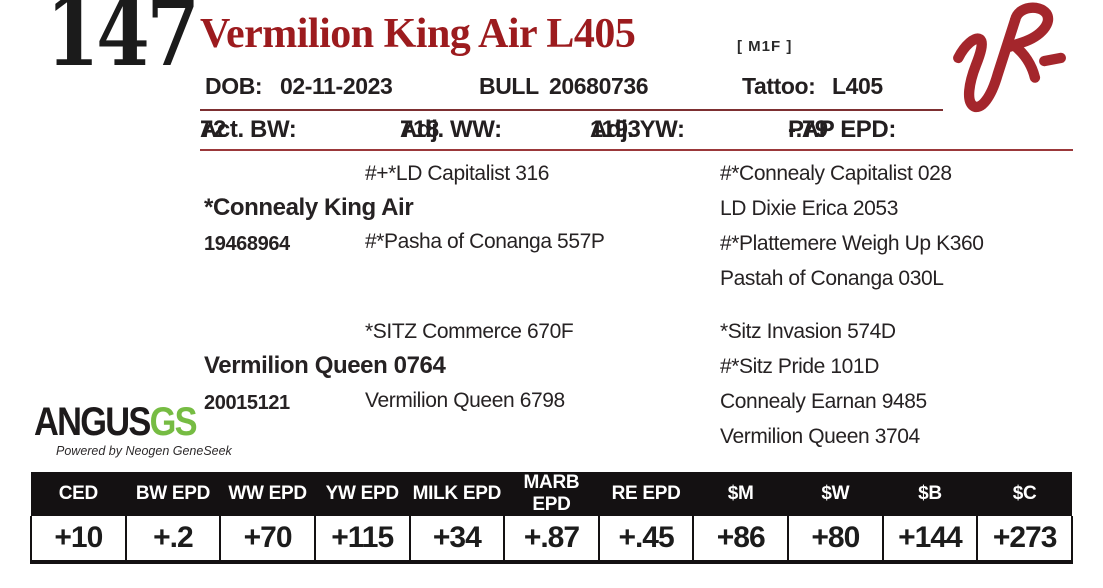 Image resolution: width=1103 pixels, height=588 pixels. What do you see at coordinates (857, 86) in the screenshot?
I see `tattoo-value: L405` at bounding box center [857, 86].